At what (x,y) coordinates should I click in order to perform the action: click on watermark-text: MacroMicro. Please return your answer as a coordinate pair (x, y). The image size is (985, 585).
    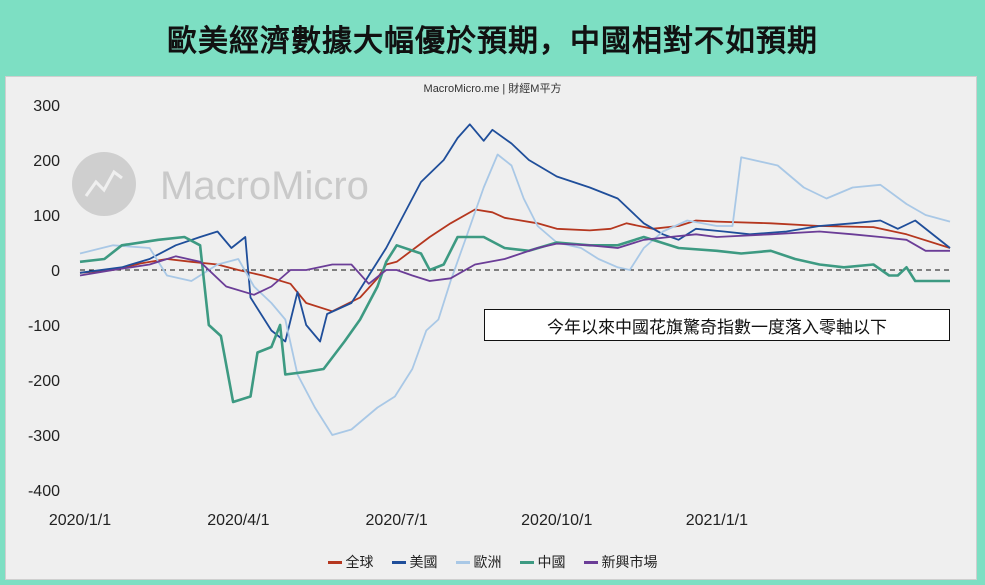
    Looking at the image, I should click on (264, 186).